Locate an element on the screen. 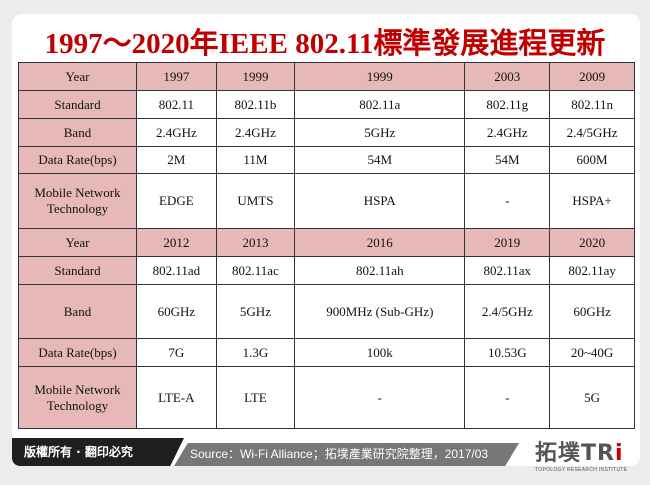 Image resolution: width=650 pixels, height=485 pixels. tri-logo: 拓墣TRi TOPOLOGY RESEARCH INSTITUTE is located at coordinates (581, 457).